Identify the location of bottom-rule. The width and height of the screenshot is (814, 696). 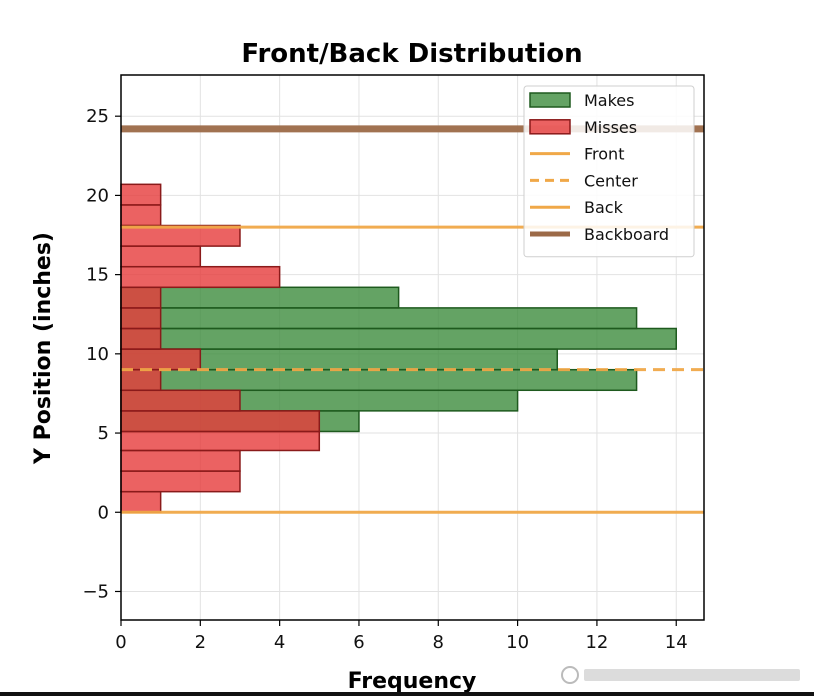
(407, 694).